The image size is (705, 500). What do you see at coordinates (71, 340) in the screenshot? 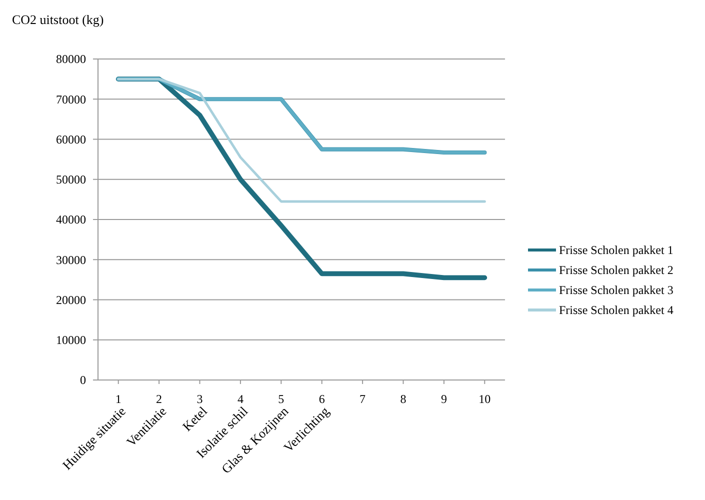
I see `y-tick-label: 10000` at bounding box center [71, 340].